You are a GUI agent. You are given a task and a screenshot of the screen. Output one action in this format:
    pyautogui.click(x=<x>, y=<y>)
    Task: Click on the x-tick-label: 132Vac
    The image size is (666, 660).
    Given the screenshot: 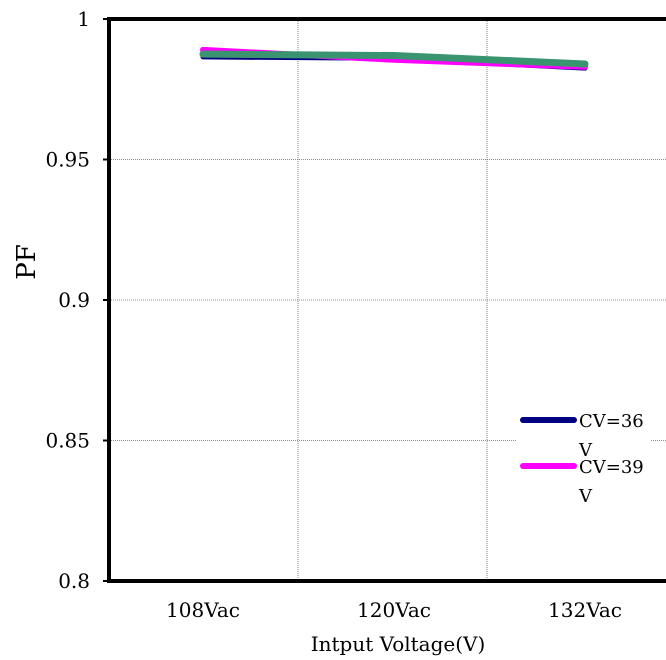 What is the action you would take?
    pyautogui.click(x=585, y=610)
    